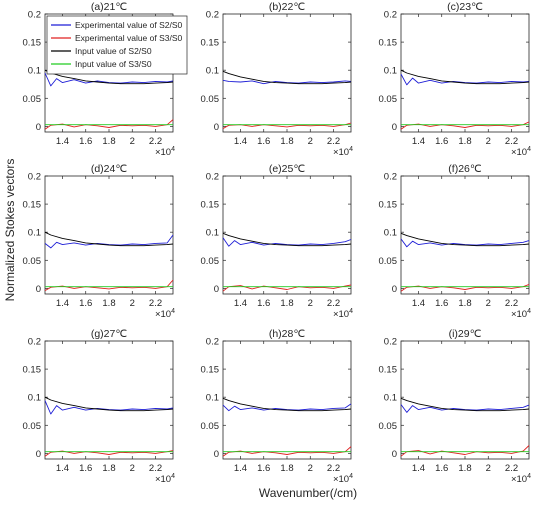  What do you see at coordinates (109, 7) in the screenshot?
I see `panel-title: (a)21℃` at bounding box center [109, 7].